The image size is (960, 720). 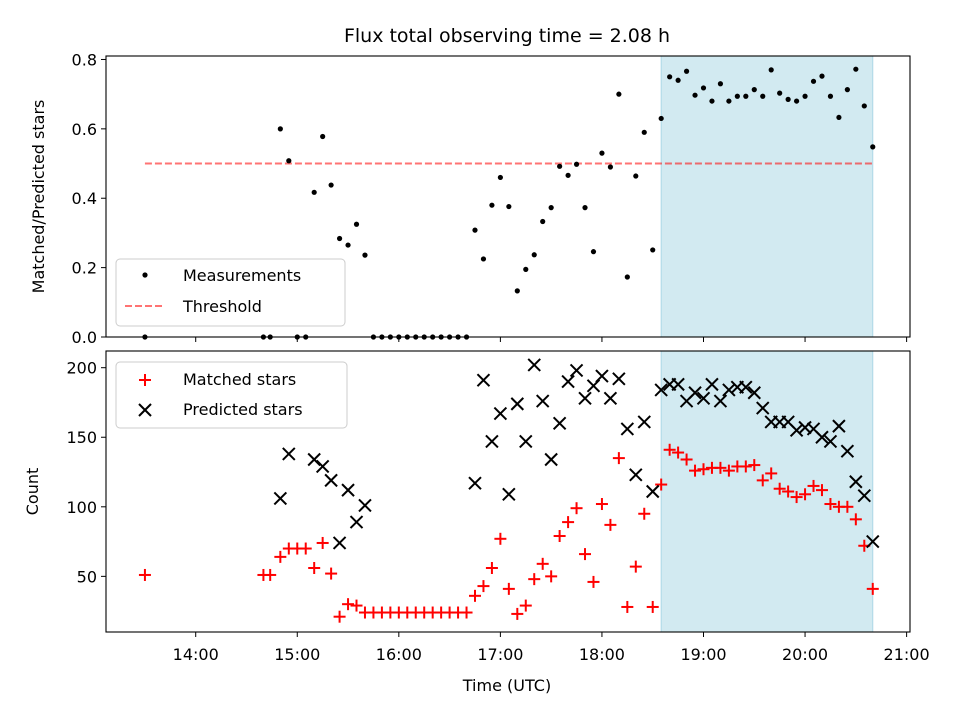 What do you see at coordinates (907, 654) in the screenshot?
I see `x-tick-label: 21:00` at bounding box center [907, 654].